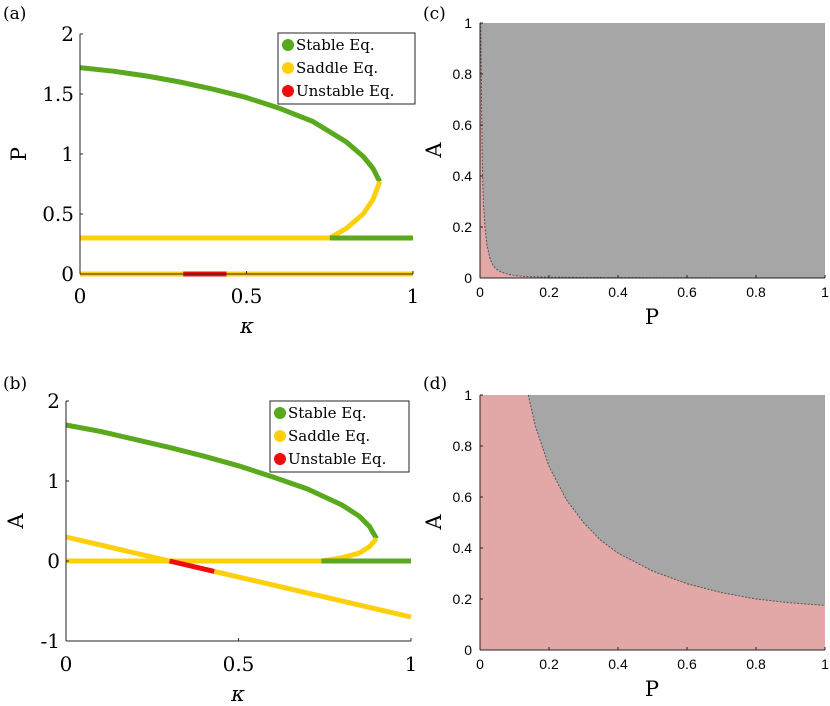 This screenshot has width=830, height=706. Describe the element at coordinates (58, 94) in the screenshot. I see `y-tick-label: 1.5` at that location.